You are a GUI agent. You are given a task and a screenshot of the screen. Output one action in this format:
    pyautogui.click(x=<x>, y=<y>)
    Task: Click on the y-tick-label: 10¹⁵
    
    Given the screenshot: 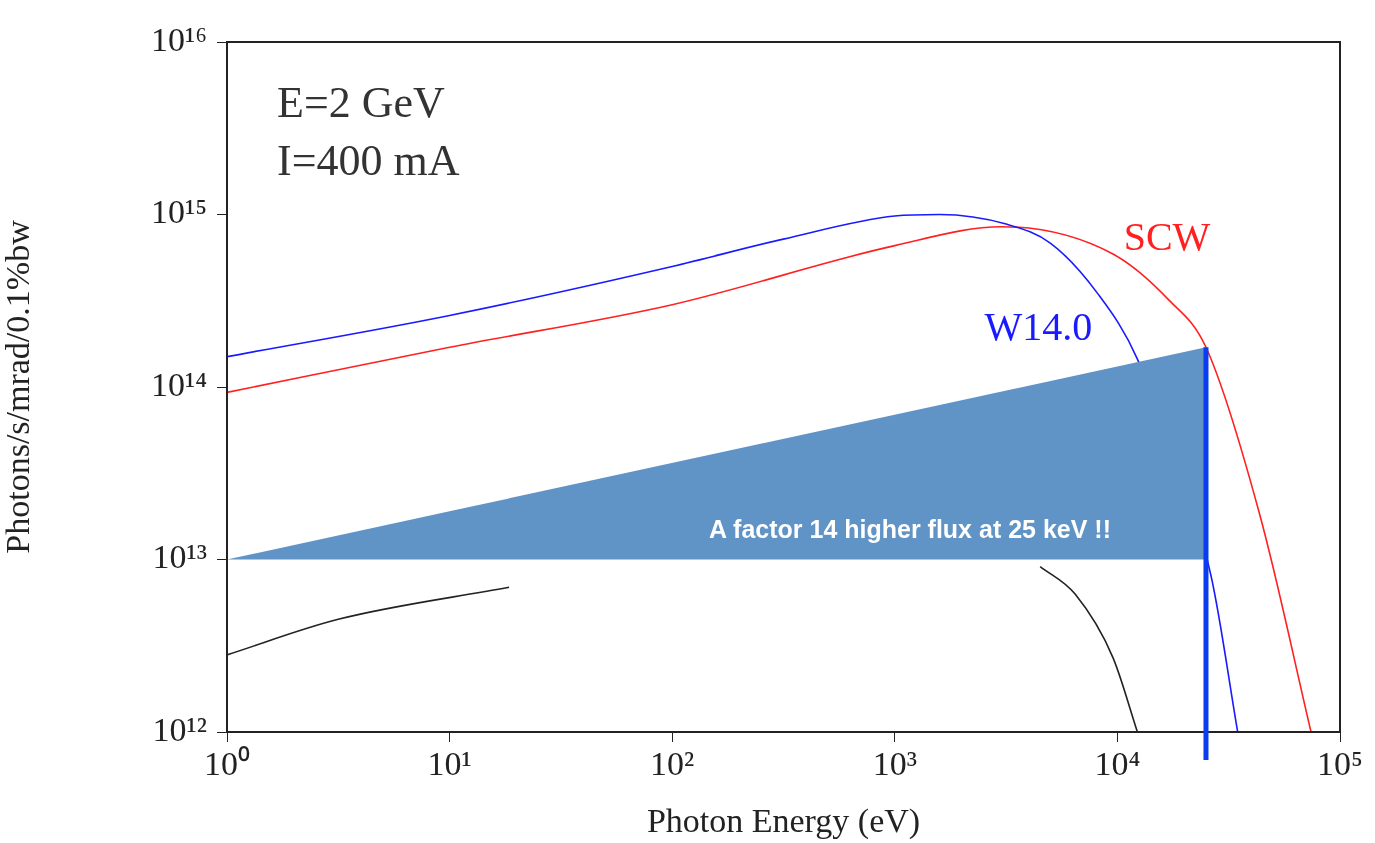 What is the action you would take?
    pyautogui.click(x=178, y=212)
    